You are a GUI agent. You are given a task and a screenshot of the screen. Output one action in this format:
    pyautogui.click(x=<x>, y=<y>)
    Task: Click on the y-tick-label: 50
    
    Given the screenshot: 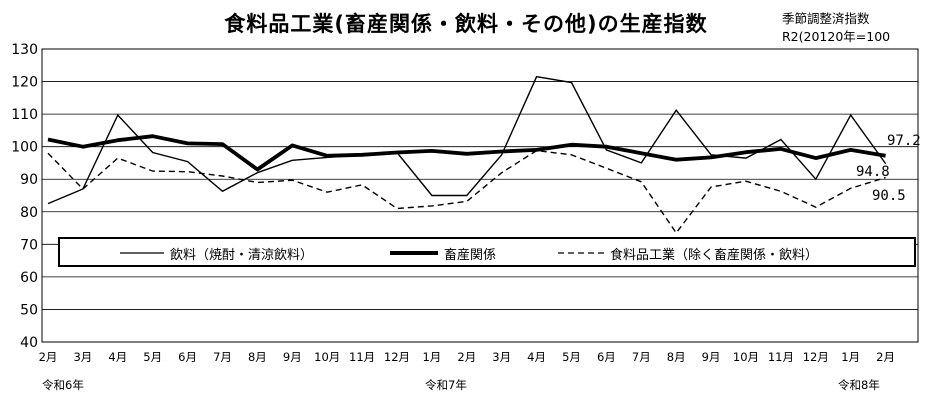 What is the action you would take?
    pyautogui.click(x=29, y=310)
    